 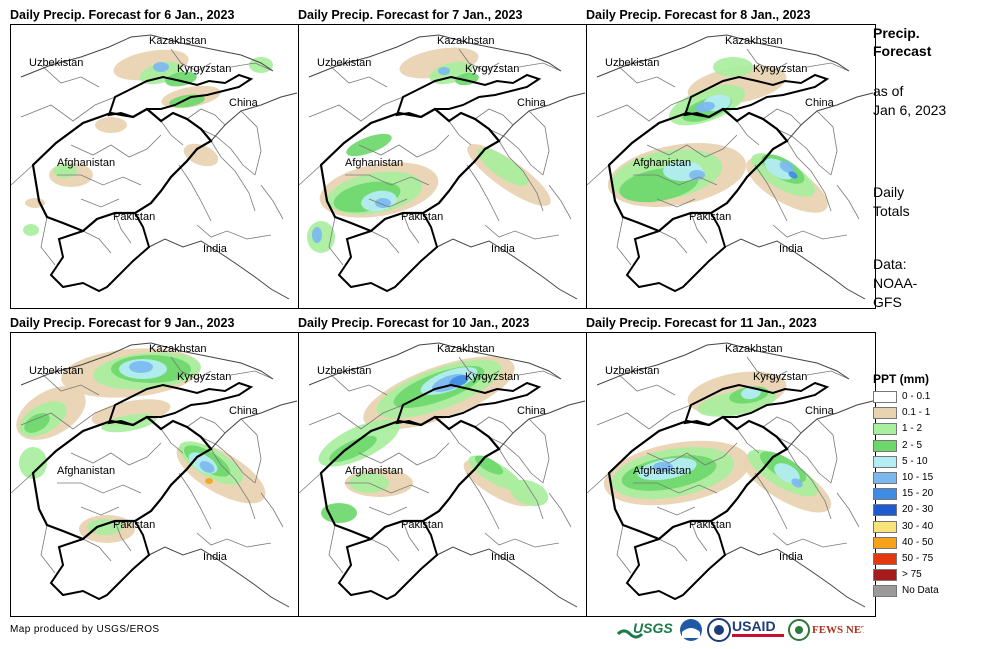 I want to click on data-source: Data: NOAA- GFS, so click(x=895, y=283).